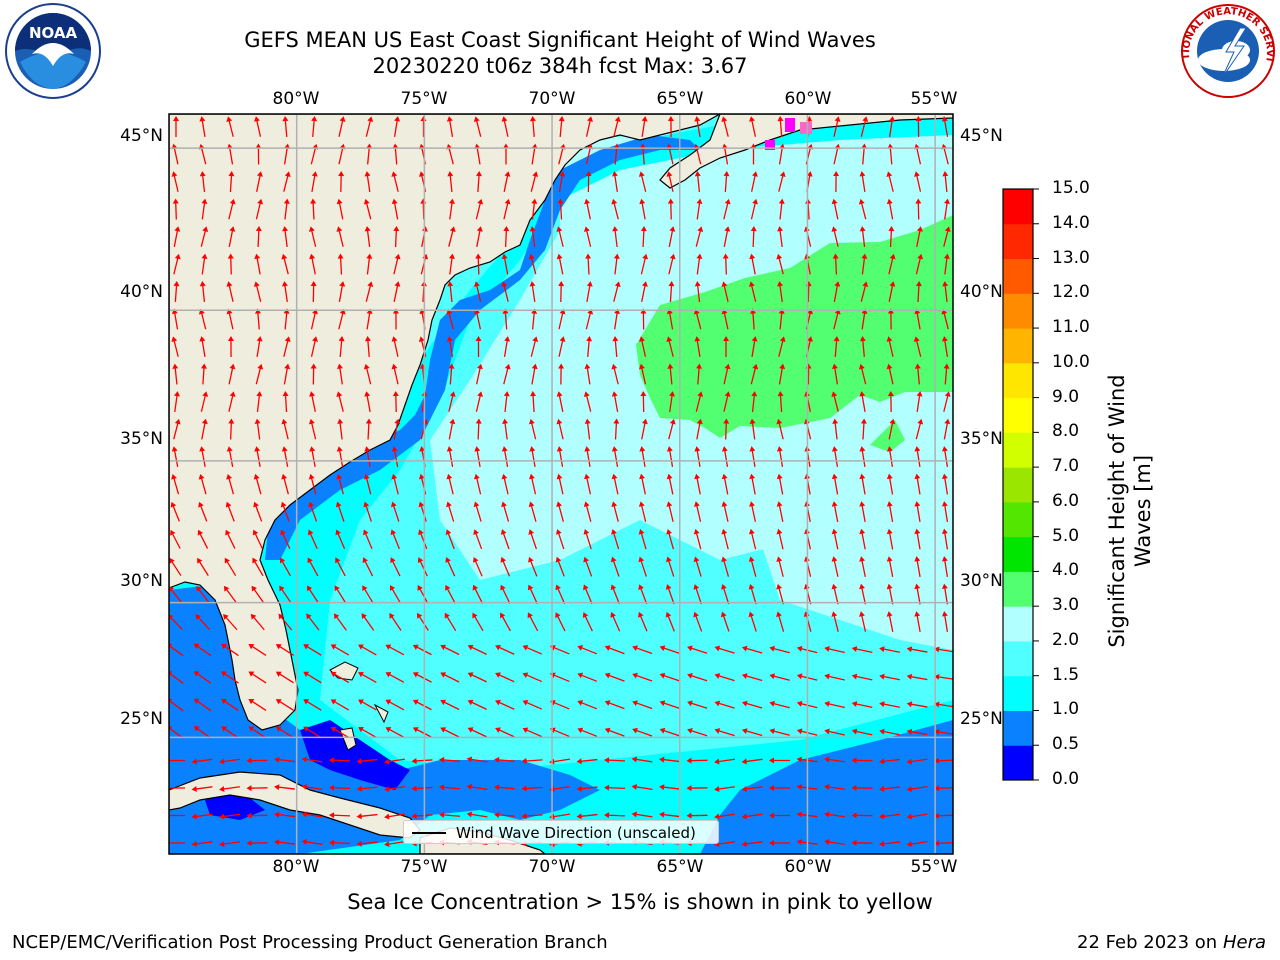 This screenshot has width=1280, height=960. I want to click on colorbar-title: Significant Height of Wind Waves [m], so click(1130, 511).